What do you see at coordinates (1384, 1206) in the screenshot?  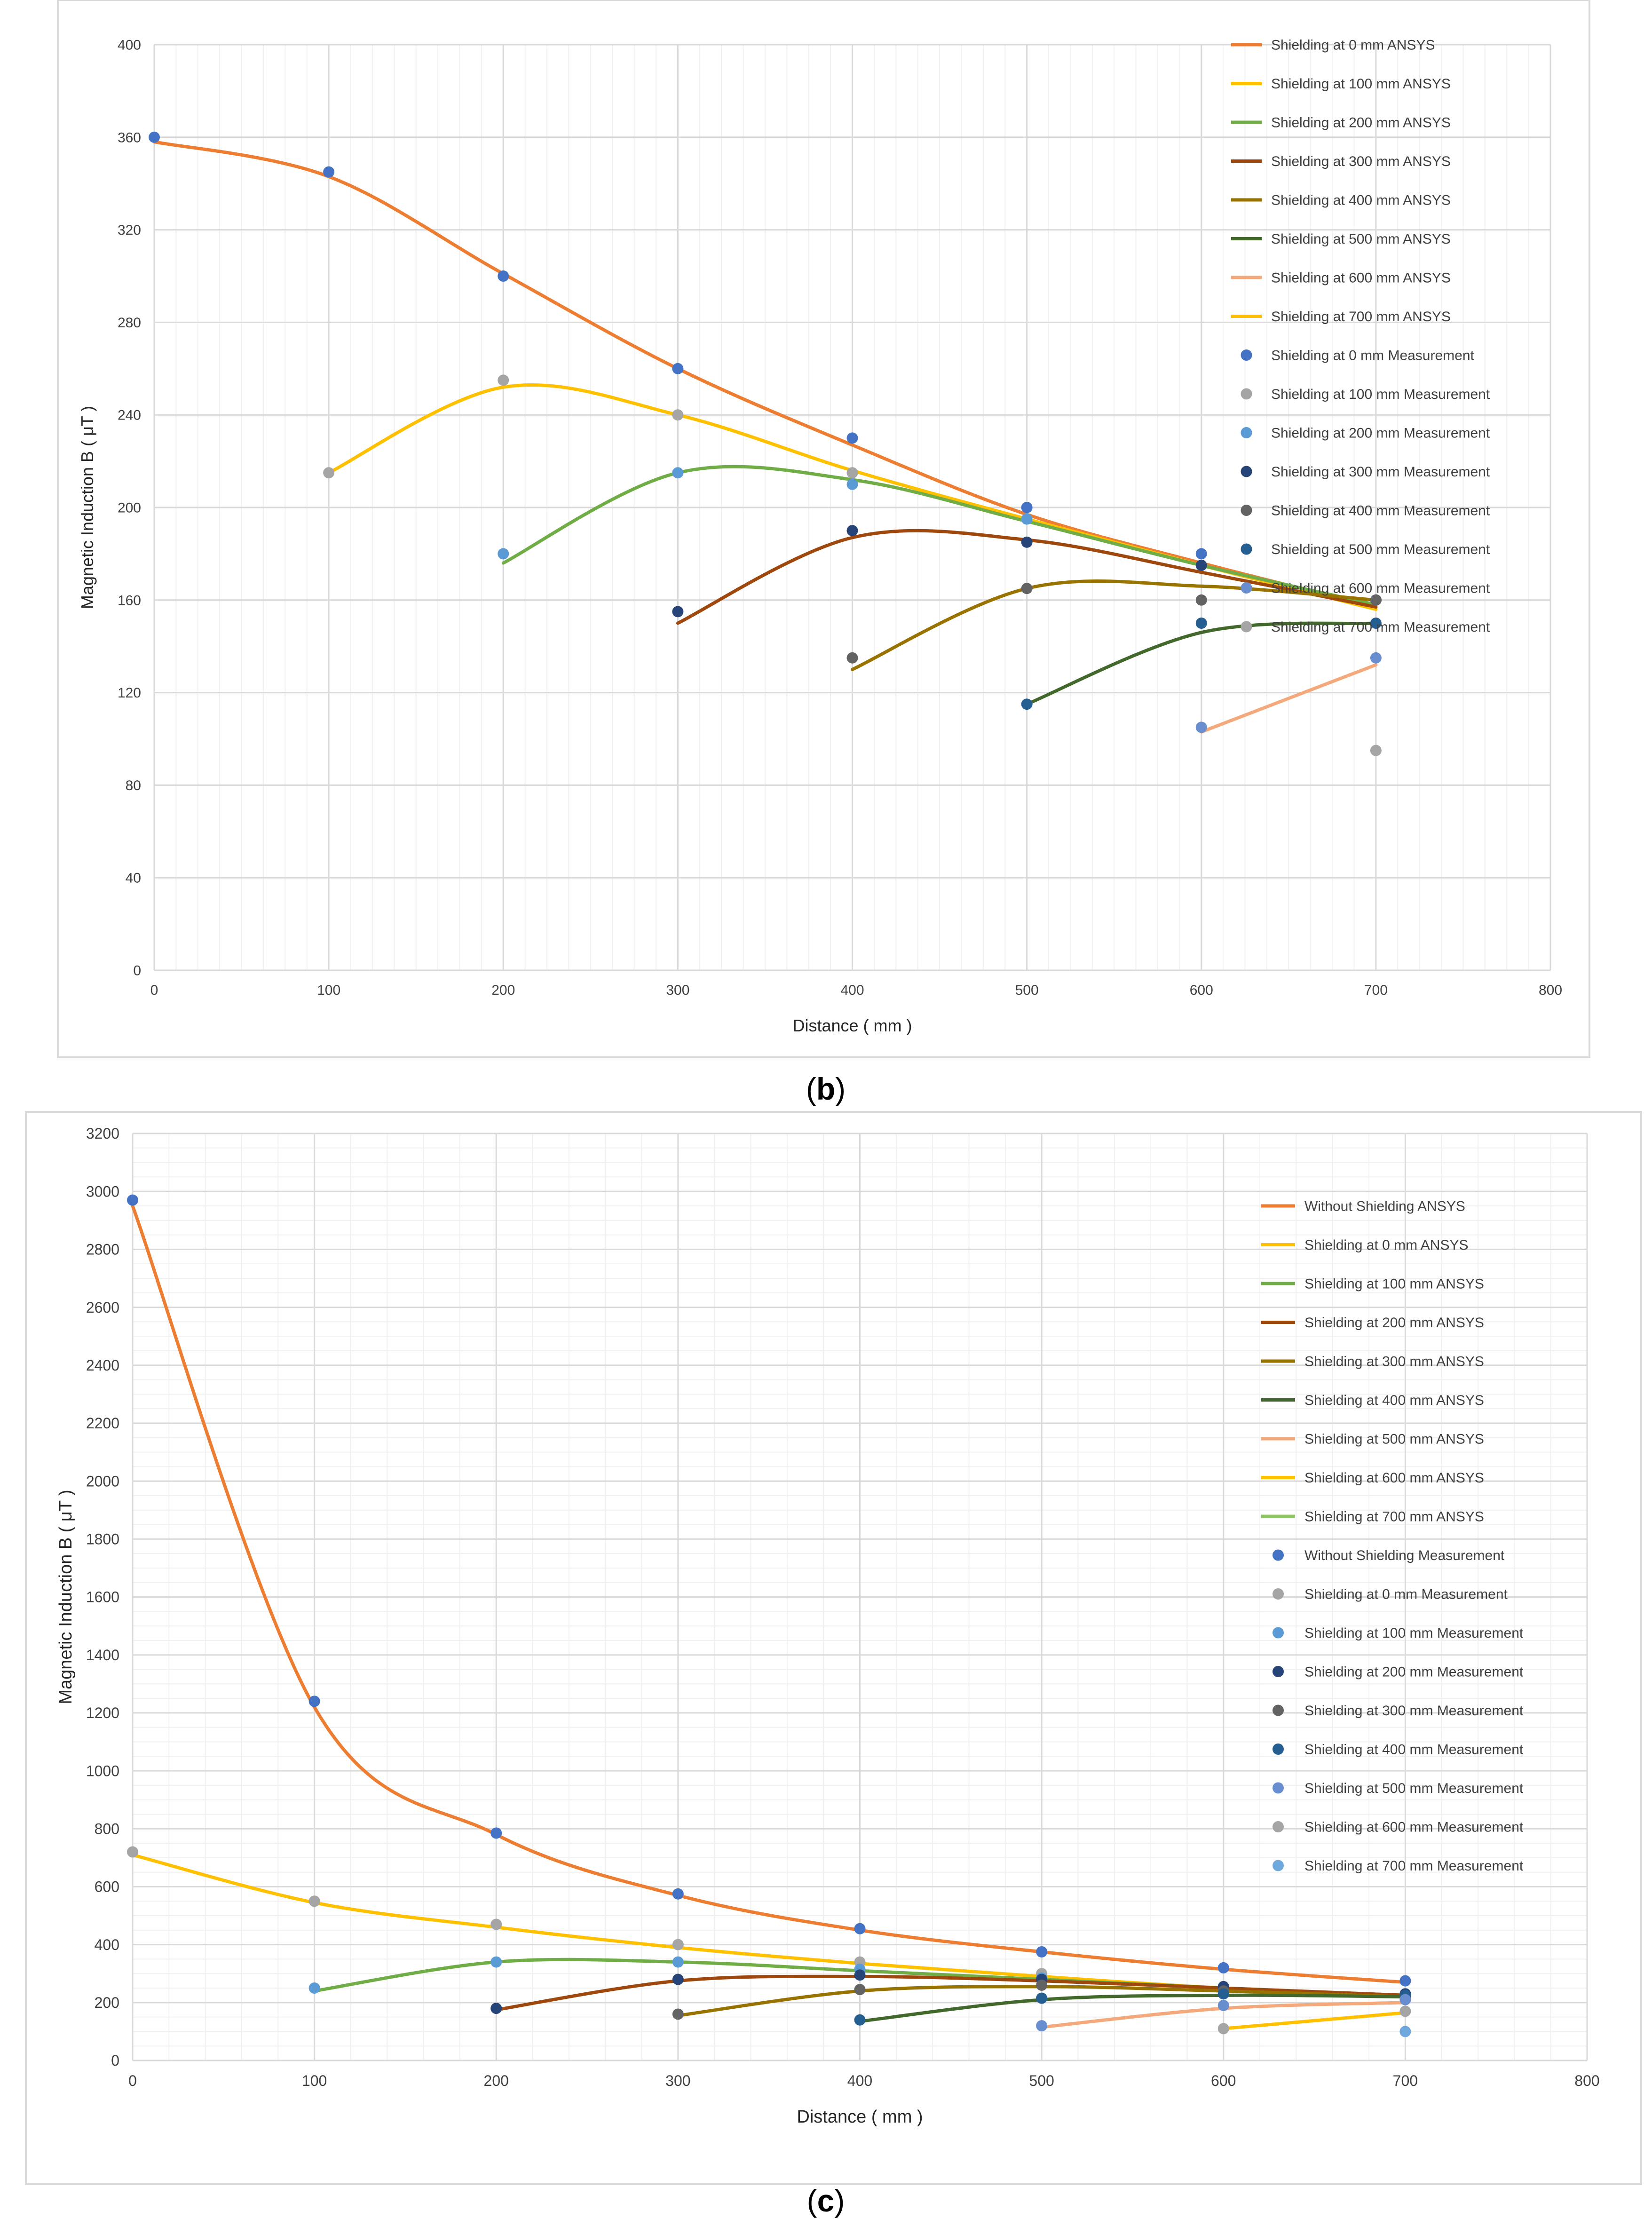 I see `legend-entry-label: Without Shielding ANSYS` at bounding box center [1384, 1206].